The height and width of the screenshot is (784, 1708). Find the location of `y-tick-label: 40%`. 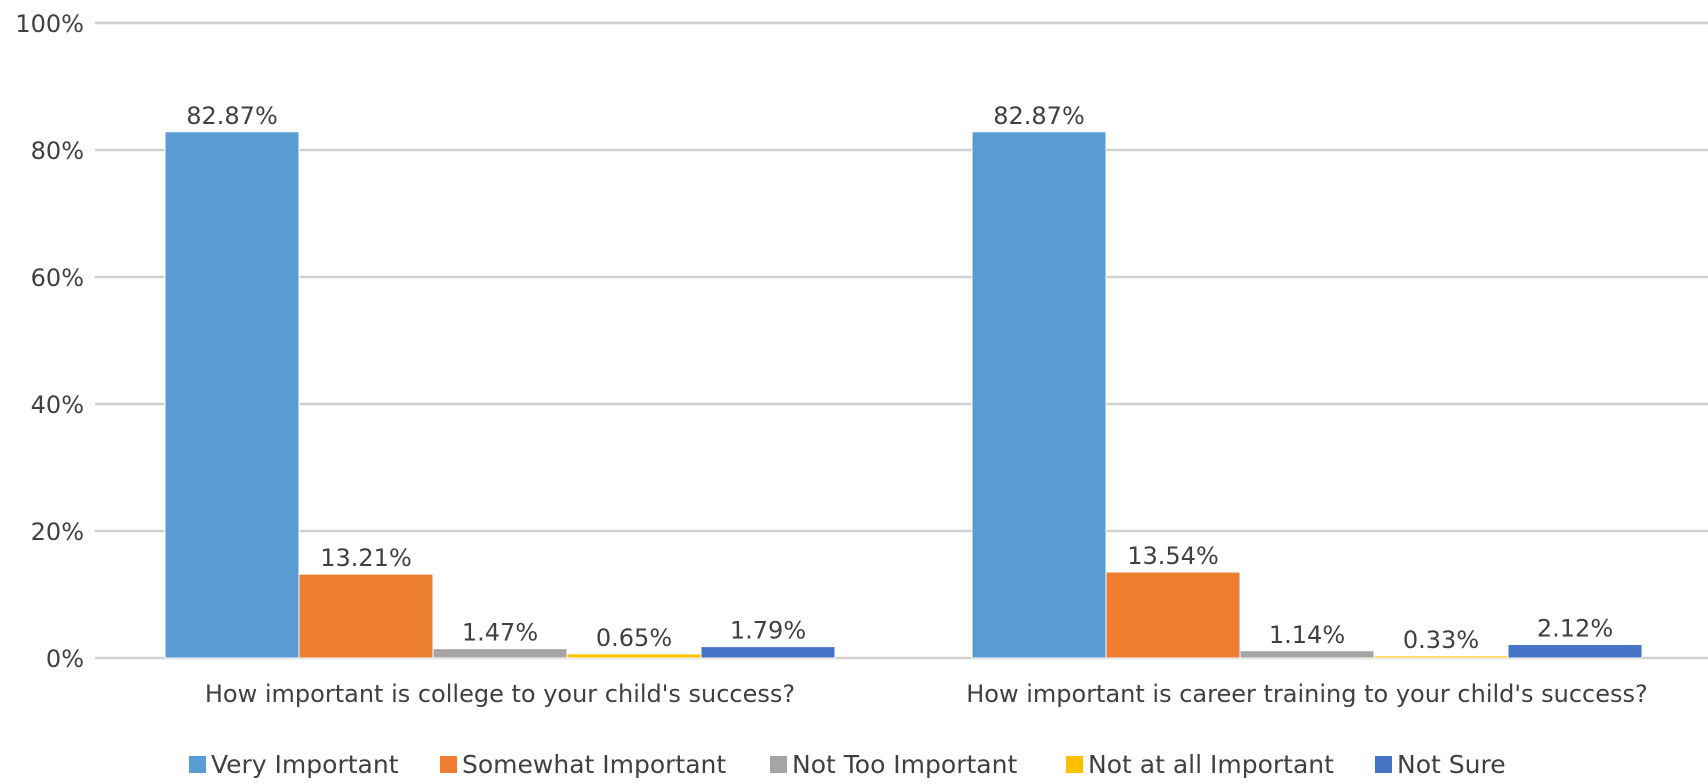

y-tick-label: 40% is located at coordinates (57, 405).